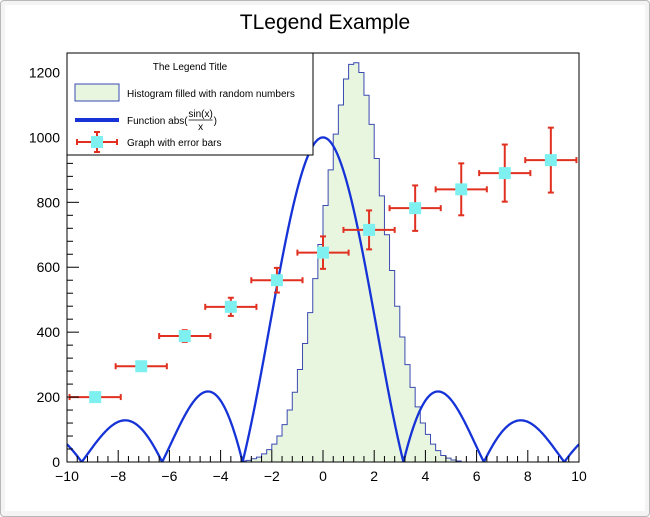 The image size is (650, 517). I want to click on legend-function-label-suffix: ), so click(215, 121).